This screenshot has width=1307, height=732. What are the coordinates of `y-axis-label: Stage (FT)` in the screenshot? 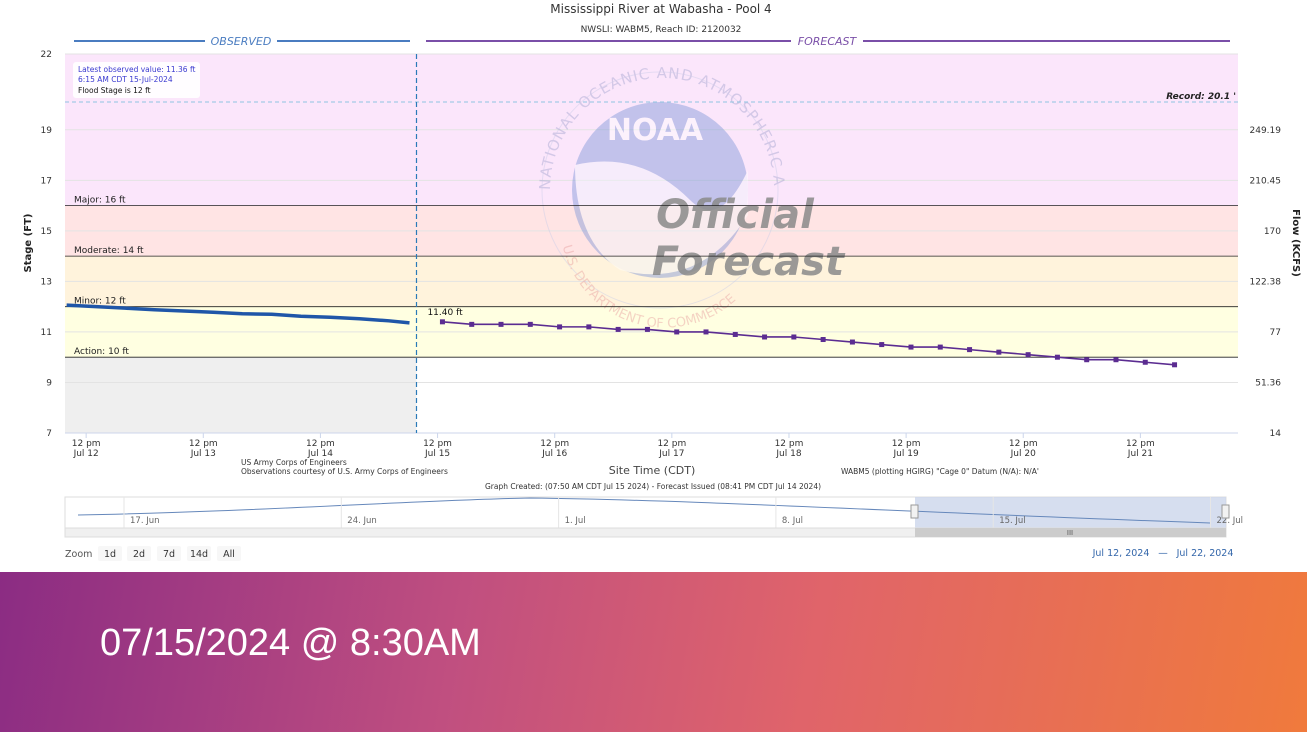 It's located at (28, 243).